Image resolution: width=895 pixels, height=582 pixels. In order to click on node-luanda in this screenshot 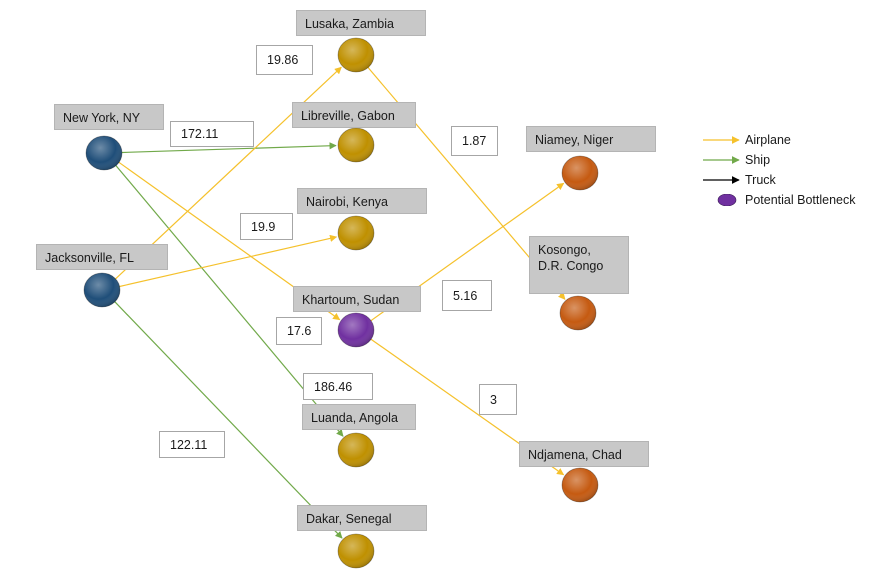, I will do `click(356, 450)`.